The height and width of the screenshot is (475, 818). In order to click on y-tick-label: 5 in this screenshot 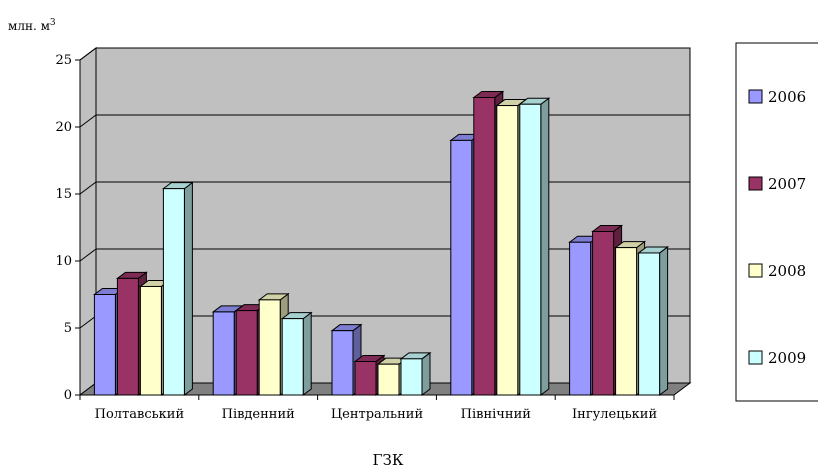, I will do `click(68, 328)`.